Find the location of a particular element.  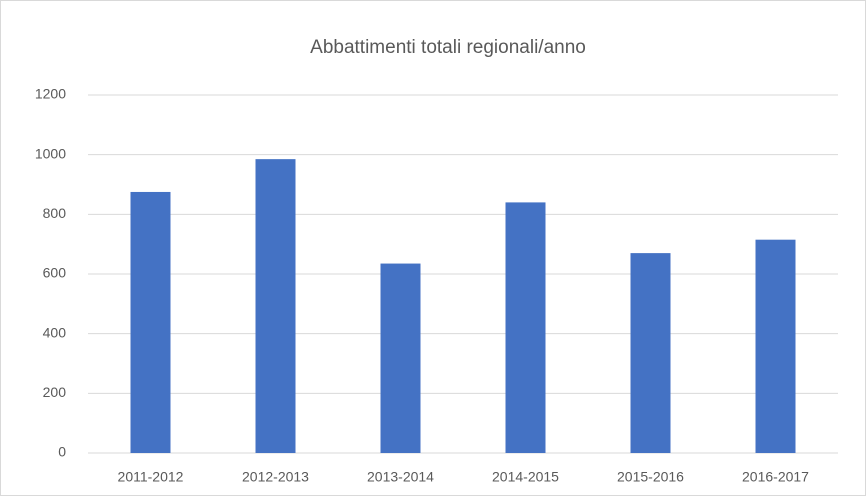

y-tick-label: 0 is located at coordinates (62, 452).